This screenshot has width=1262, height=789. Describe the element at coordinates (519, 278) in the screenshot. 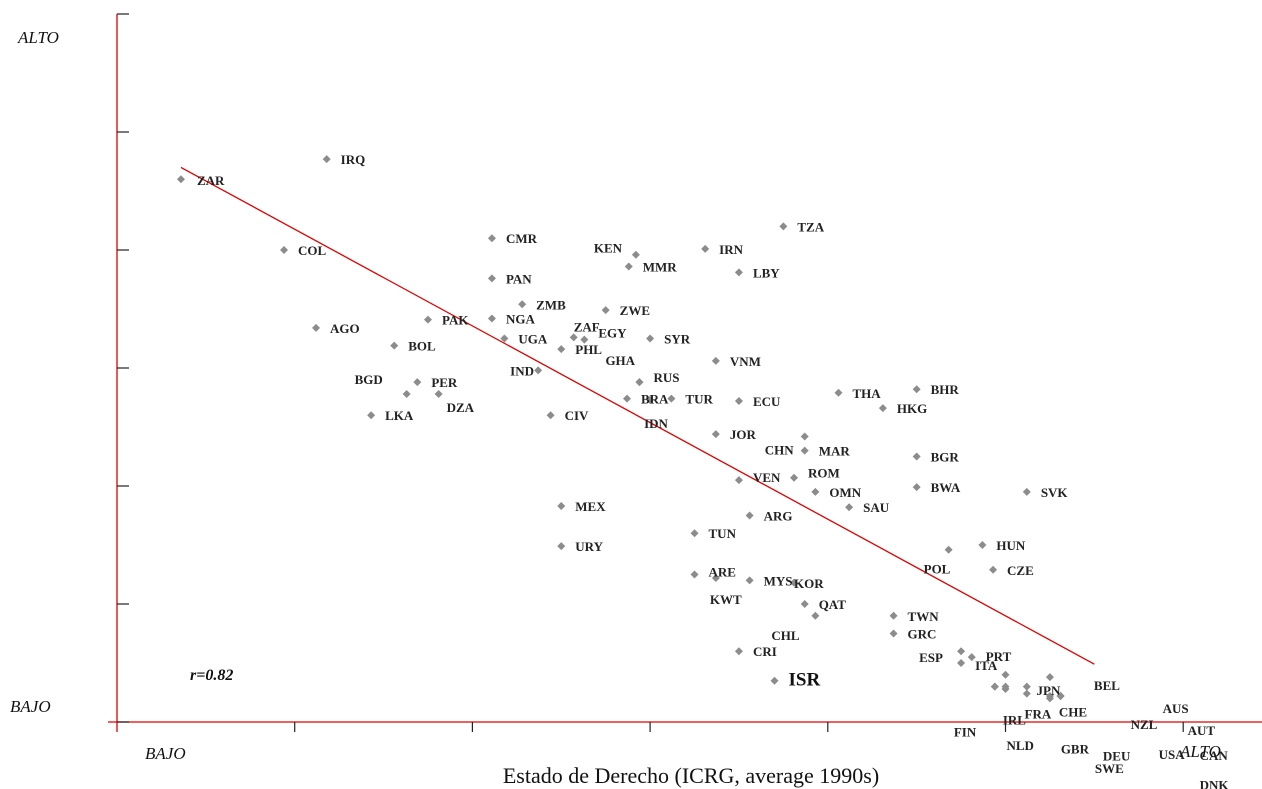

I see `point-label: PAN` at that location.